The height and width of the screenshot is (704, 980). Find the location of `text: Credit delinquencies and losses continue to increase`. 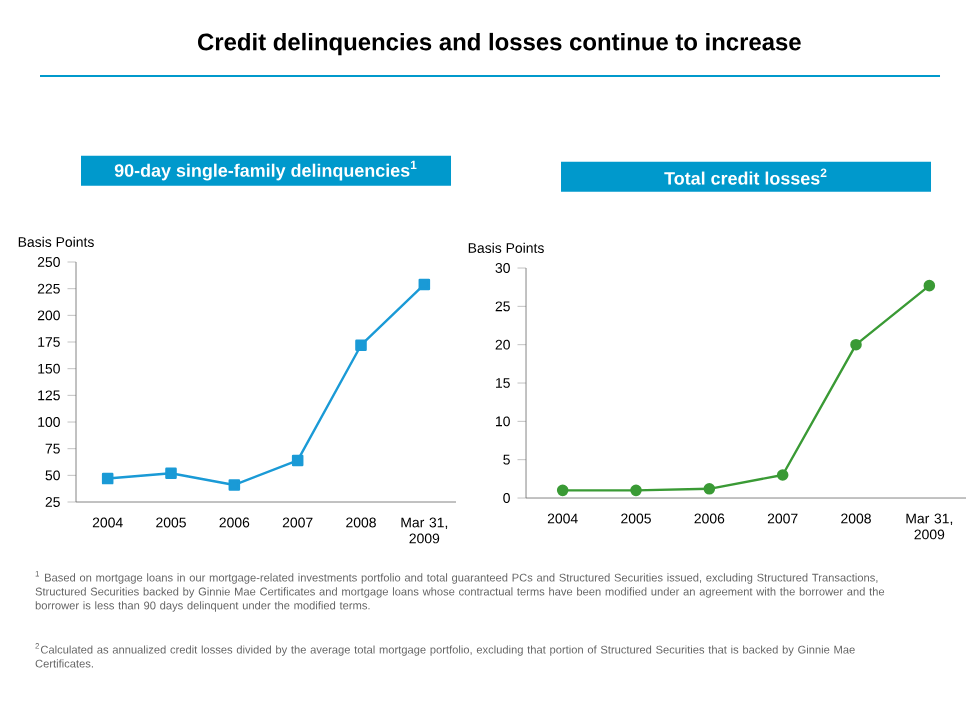

text: Credit delinquencies and losses continue to increase is located at coordinates (499, 44).